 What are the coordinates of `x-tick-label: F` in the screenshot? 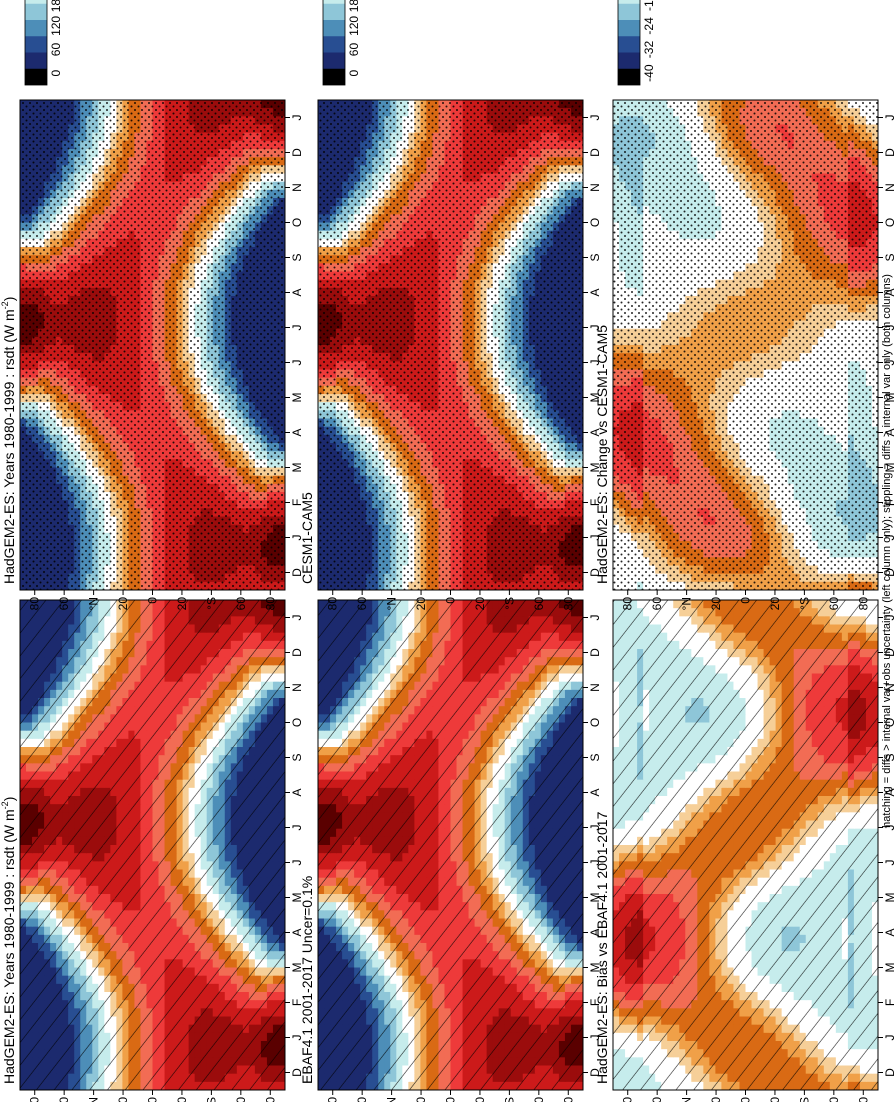 It's located at (297, 1002).